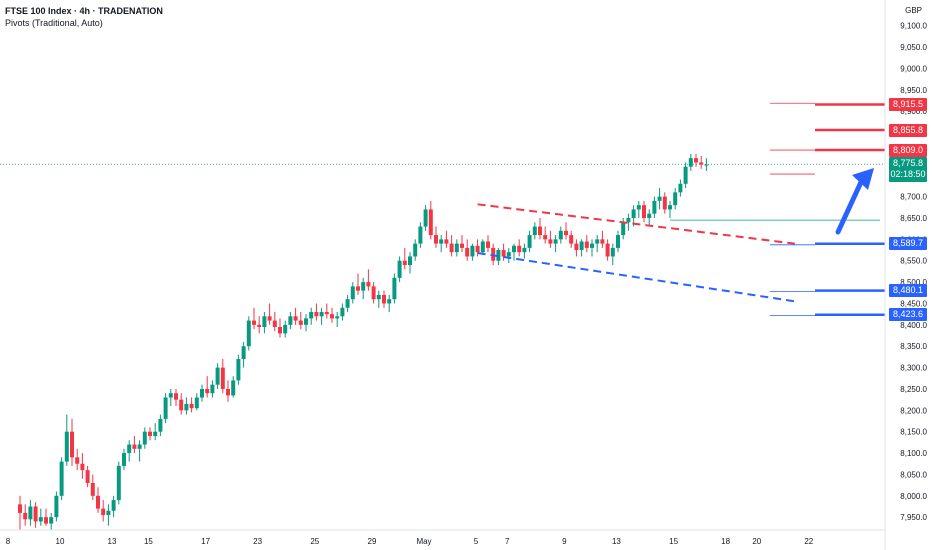  I want to click on y-tick-label: 8,250.0, so click(913, 389).